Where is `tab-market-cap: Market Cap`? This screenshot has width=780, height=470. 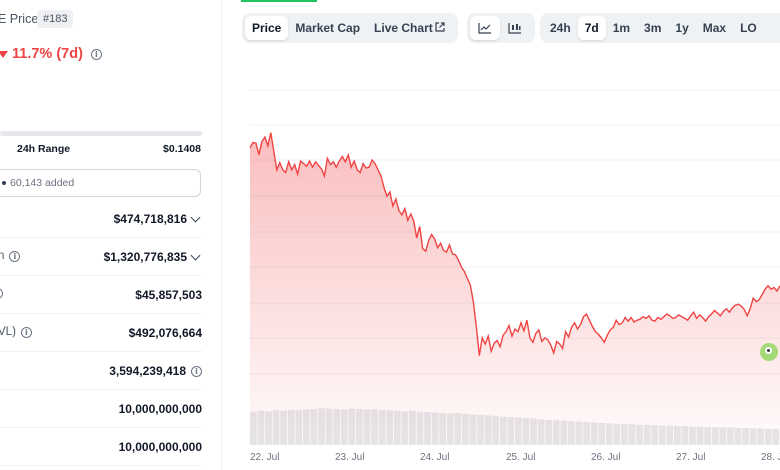 tab-market-cap: Market Cap is located at coordinates (328, 28).